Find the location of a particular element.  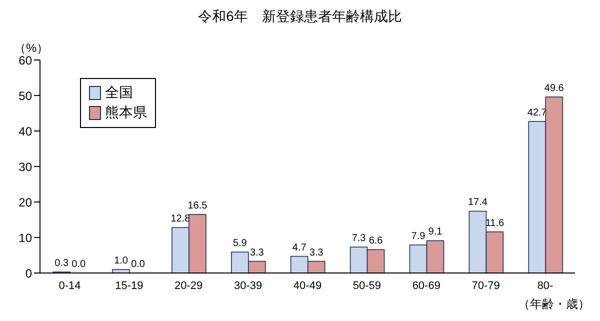

x-tick-label: 80- is located at coordinates (545, 286).